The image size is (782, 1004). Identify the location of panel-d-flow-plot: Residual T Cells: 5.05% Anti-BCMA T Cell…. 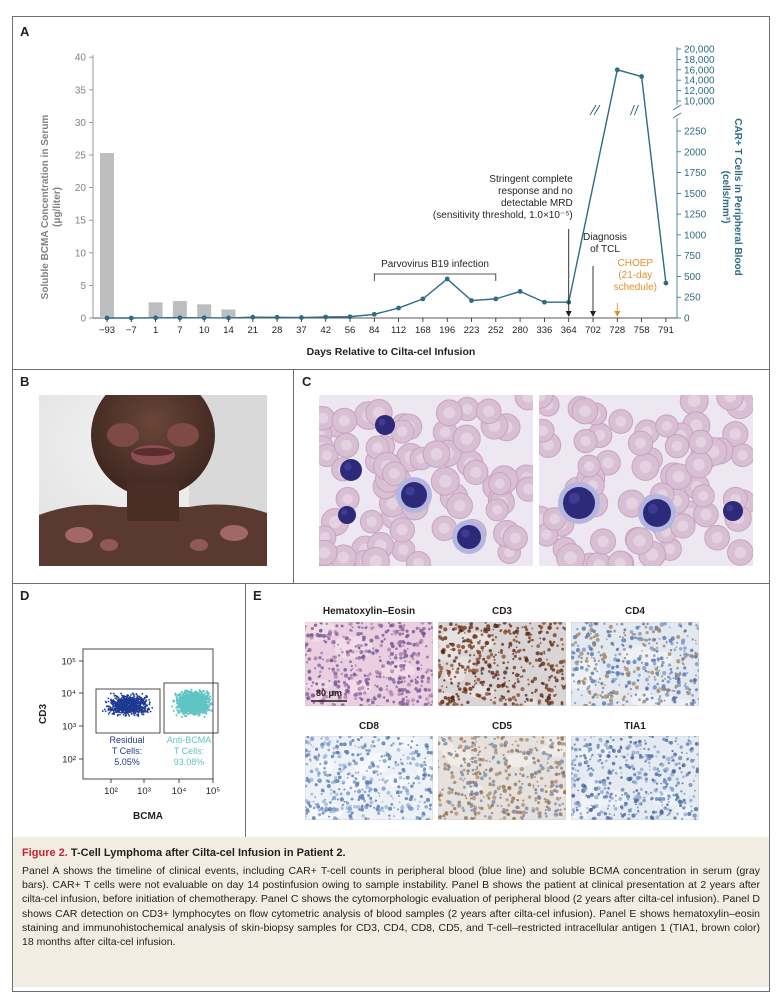
(129, 735).